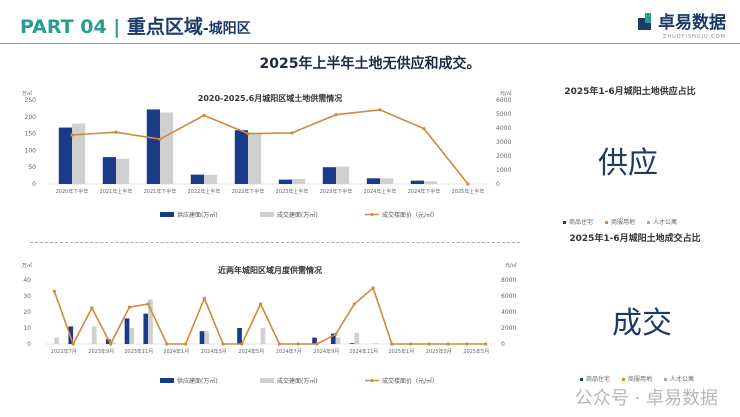 This screenshot has width=740, height=417. I want to click on deal-share-title: 2025年1-6月城阳土地成交占比, so click(635, 239).